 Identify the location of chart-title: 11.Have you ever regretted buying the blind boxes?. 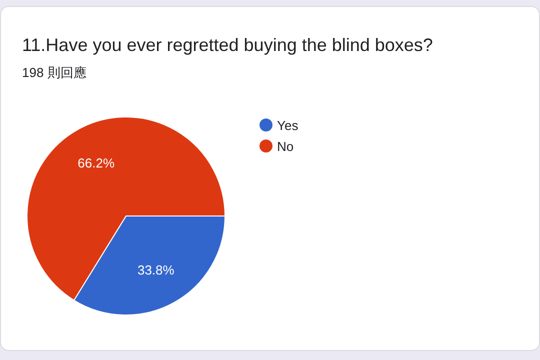
(227, 45).